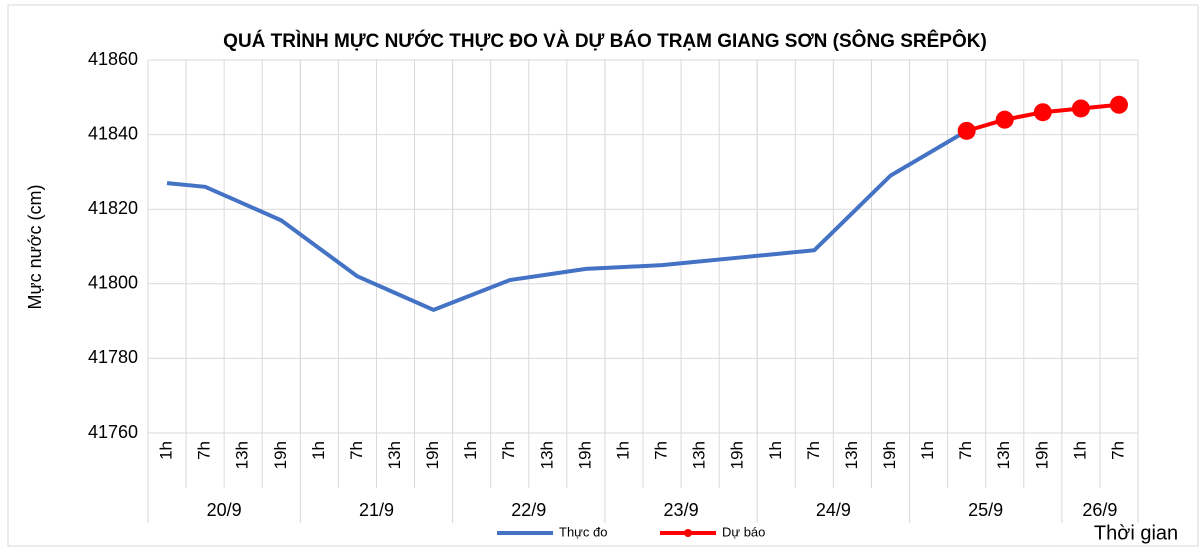 This screenshot has height=552, width=1204. I want to click on group-label: 25/9, so click(985, 510).